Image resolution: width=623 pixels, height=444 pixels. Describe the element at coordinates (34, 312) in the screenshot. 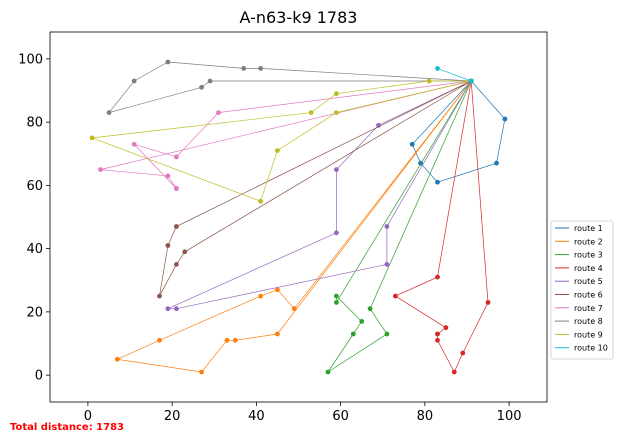

I see `y-tick-label: 20` at that location.